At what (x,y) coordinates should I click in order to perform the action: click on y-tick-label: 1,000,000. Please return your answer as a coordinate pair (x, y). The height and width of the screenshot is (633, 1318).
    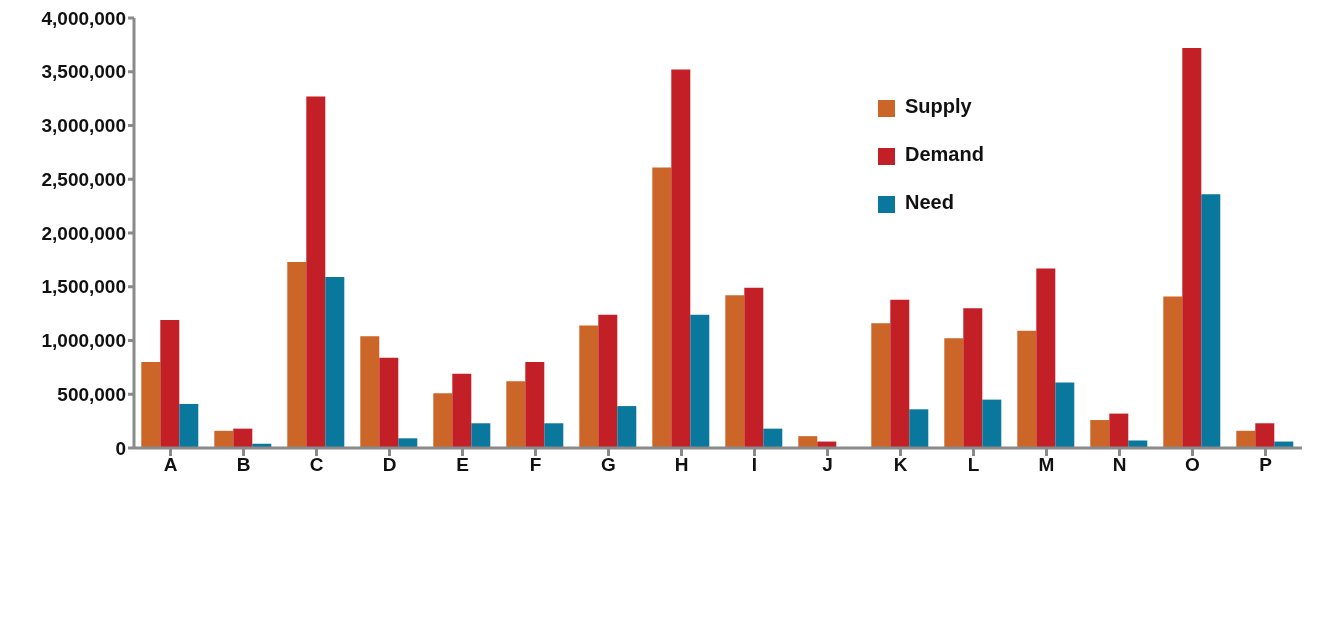
    Looking at the image, I should click on (83, 341).